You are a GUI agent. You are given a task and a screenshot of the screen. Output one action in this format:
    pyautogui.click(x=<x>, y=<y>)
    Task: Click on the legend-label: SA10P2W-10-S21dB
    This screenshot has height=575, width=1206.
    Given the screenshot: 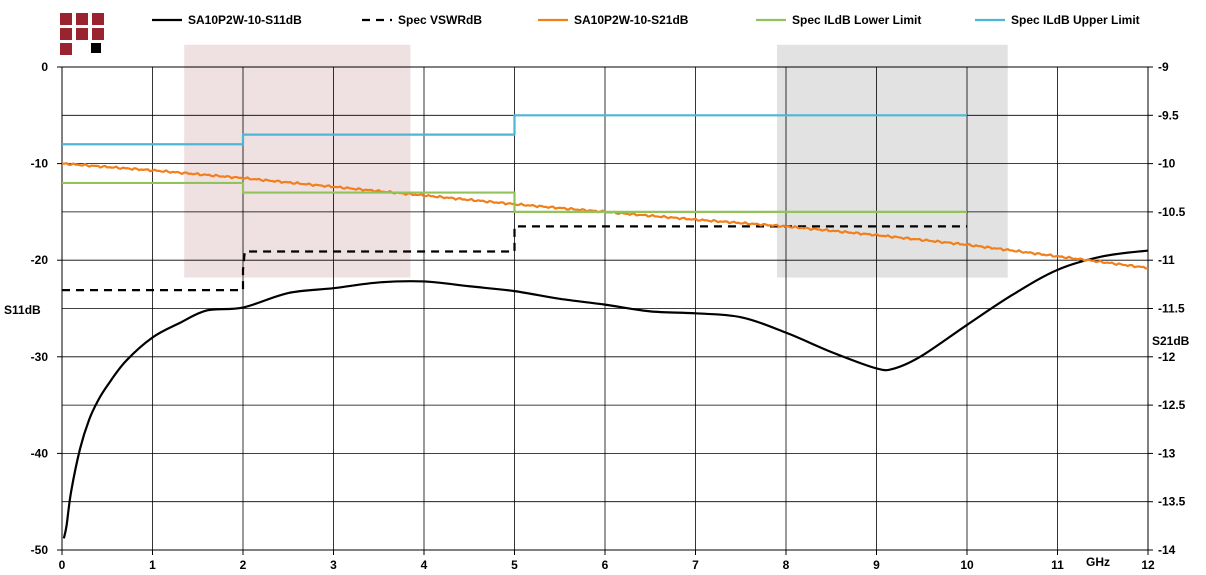 What is the action you would take?
    pyautogui.click(x=631, y=20)
    